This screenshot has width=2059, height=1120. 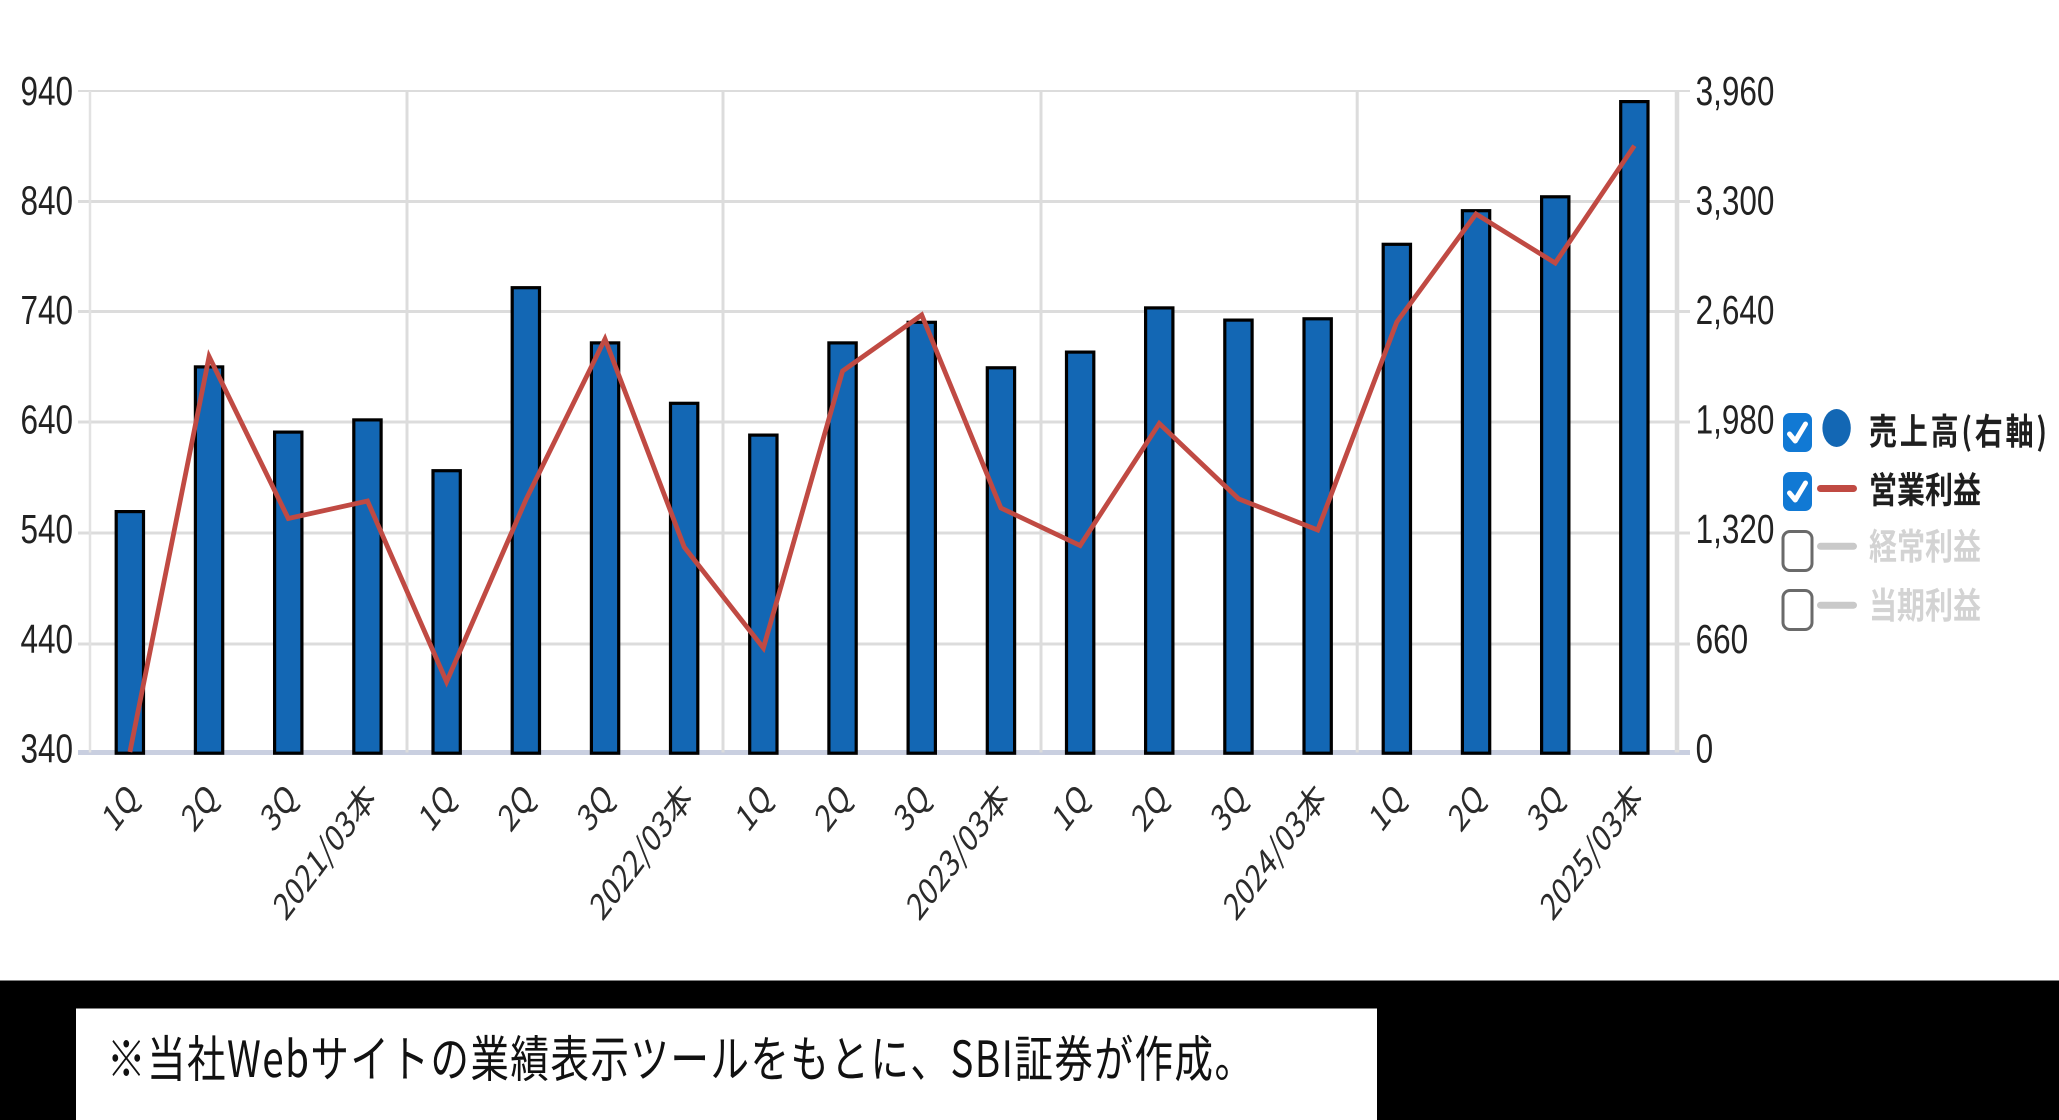 What do you see at coordinates (1735, 529) in the screenshot?
I see `svg-text: 1,320` at bounding box center [1735, 529].